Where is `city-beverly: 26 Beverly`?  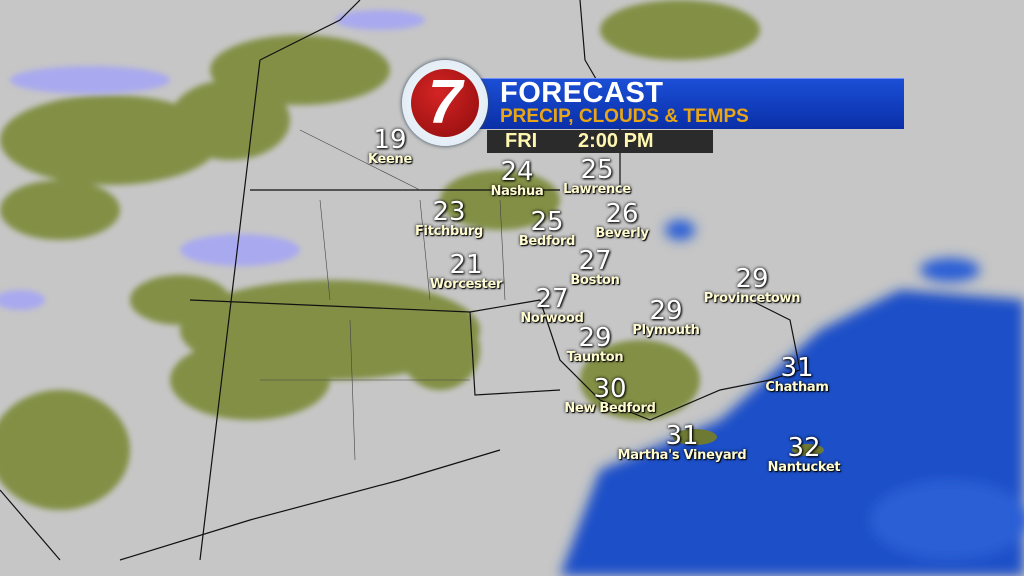
city-beverly: 26 Beverly is located at coordinates (622, 220).